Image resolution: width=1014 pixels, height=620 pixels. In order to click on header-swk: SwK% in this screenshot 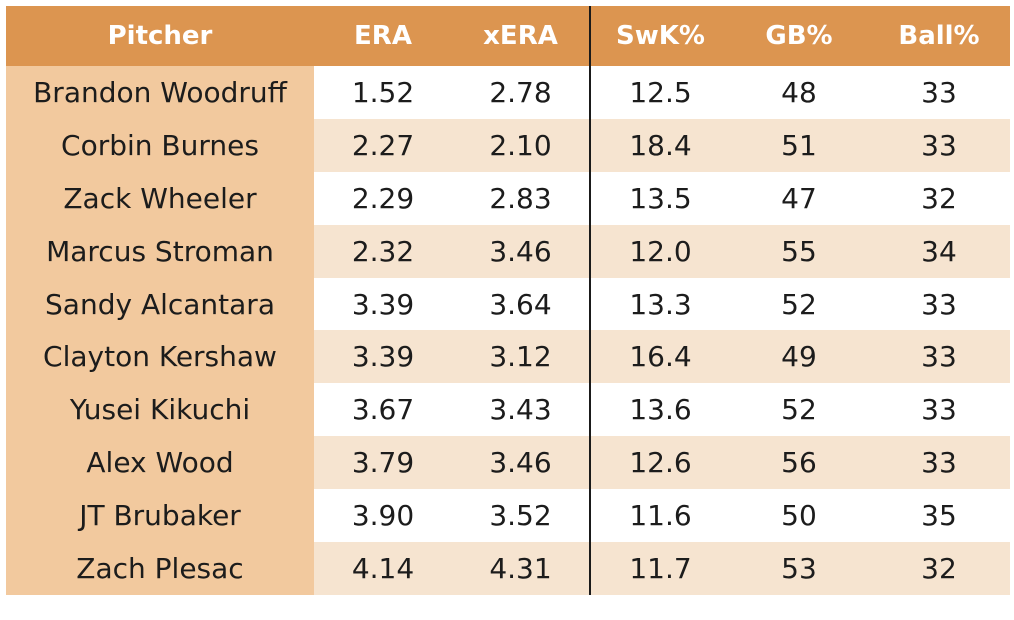, I will do `click(659, 36)`.